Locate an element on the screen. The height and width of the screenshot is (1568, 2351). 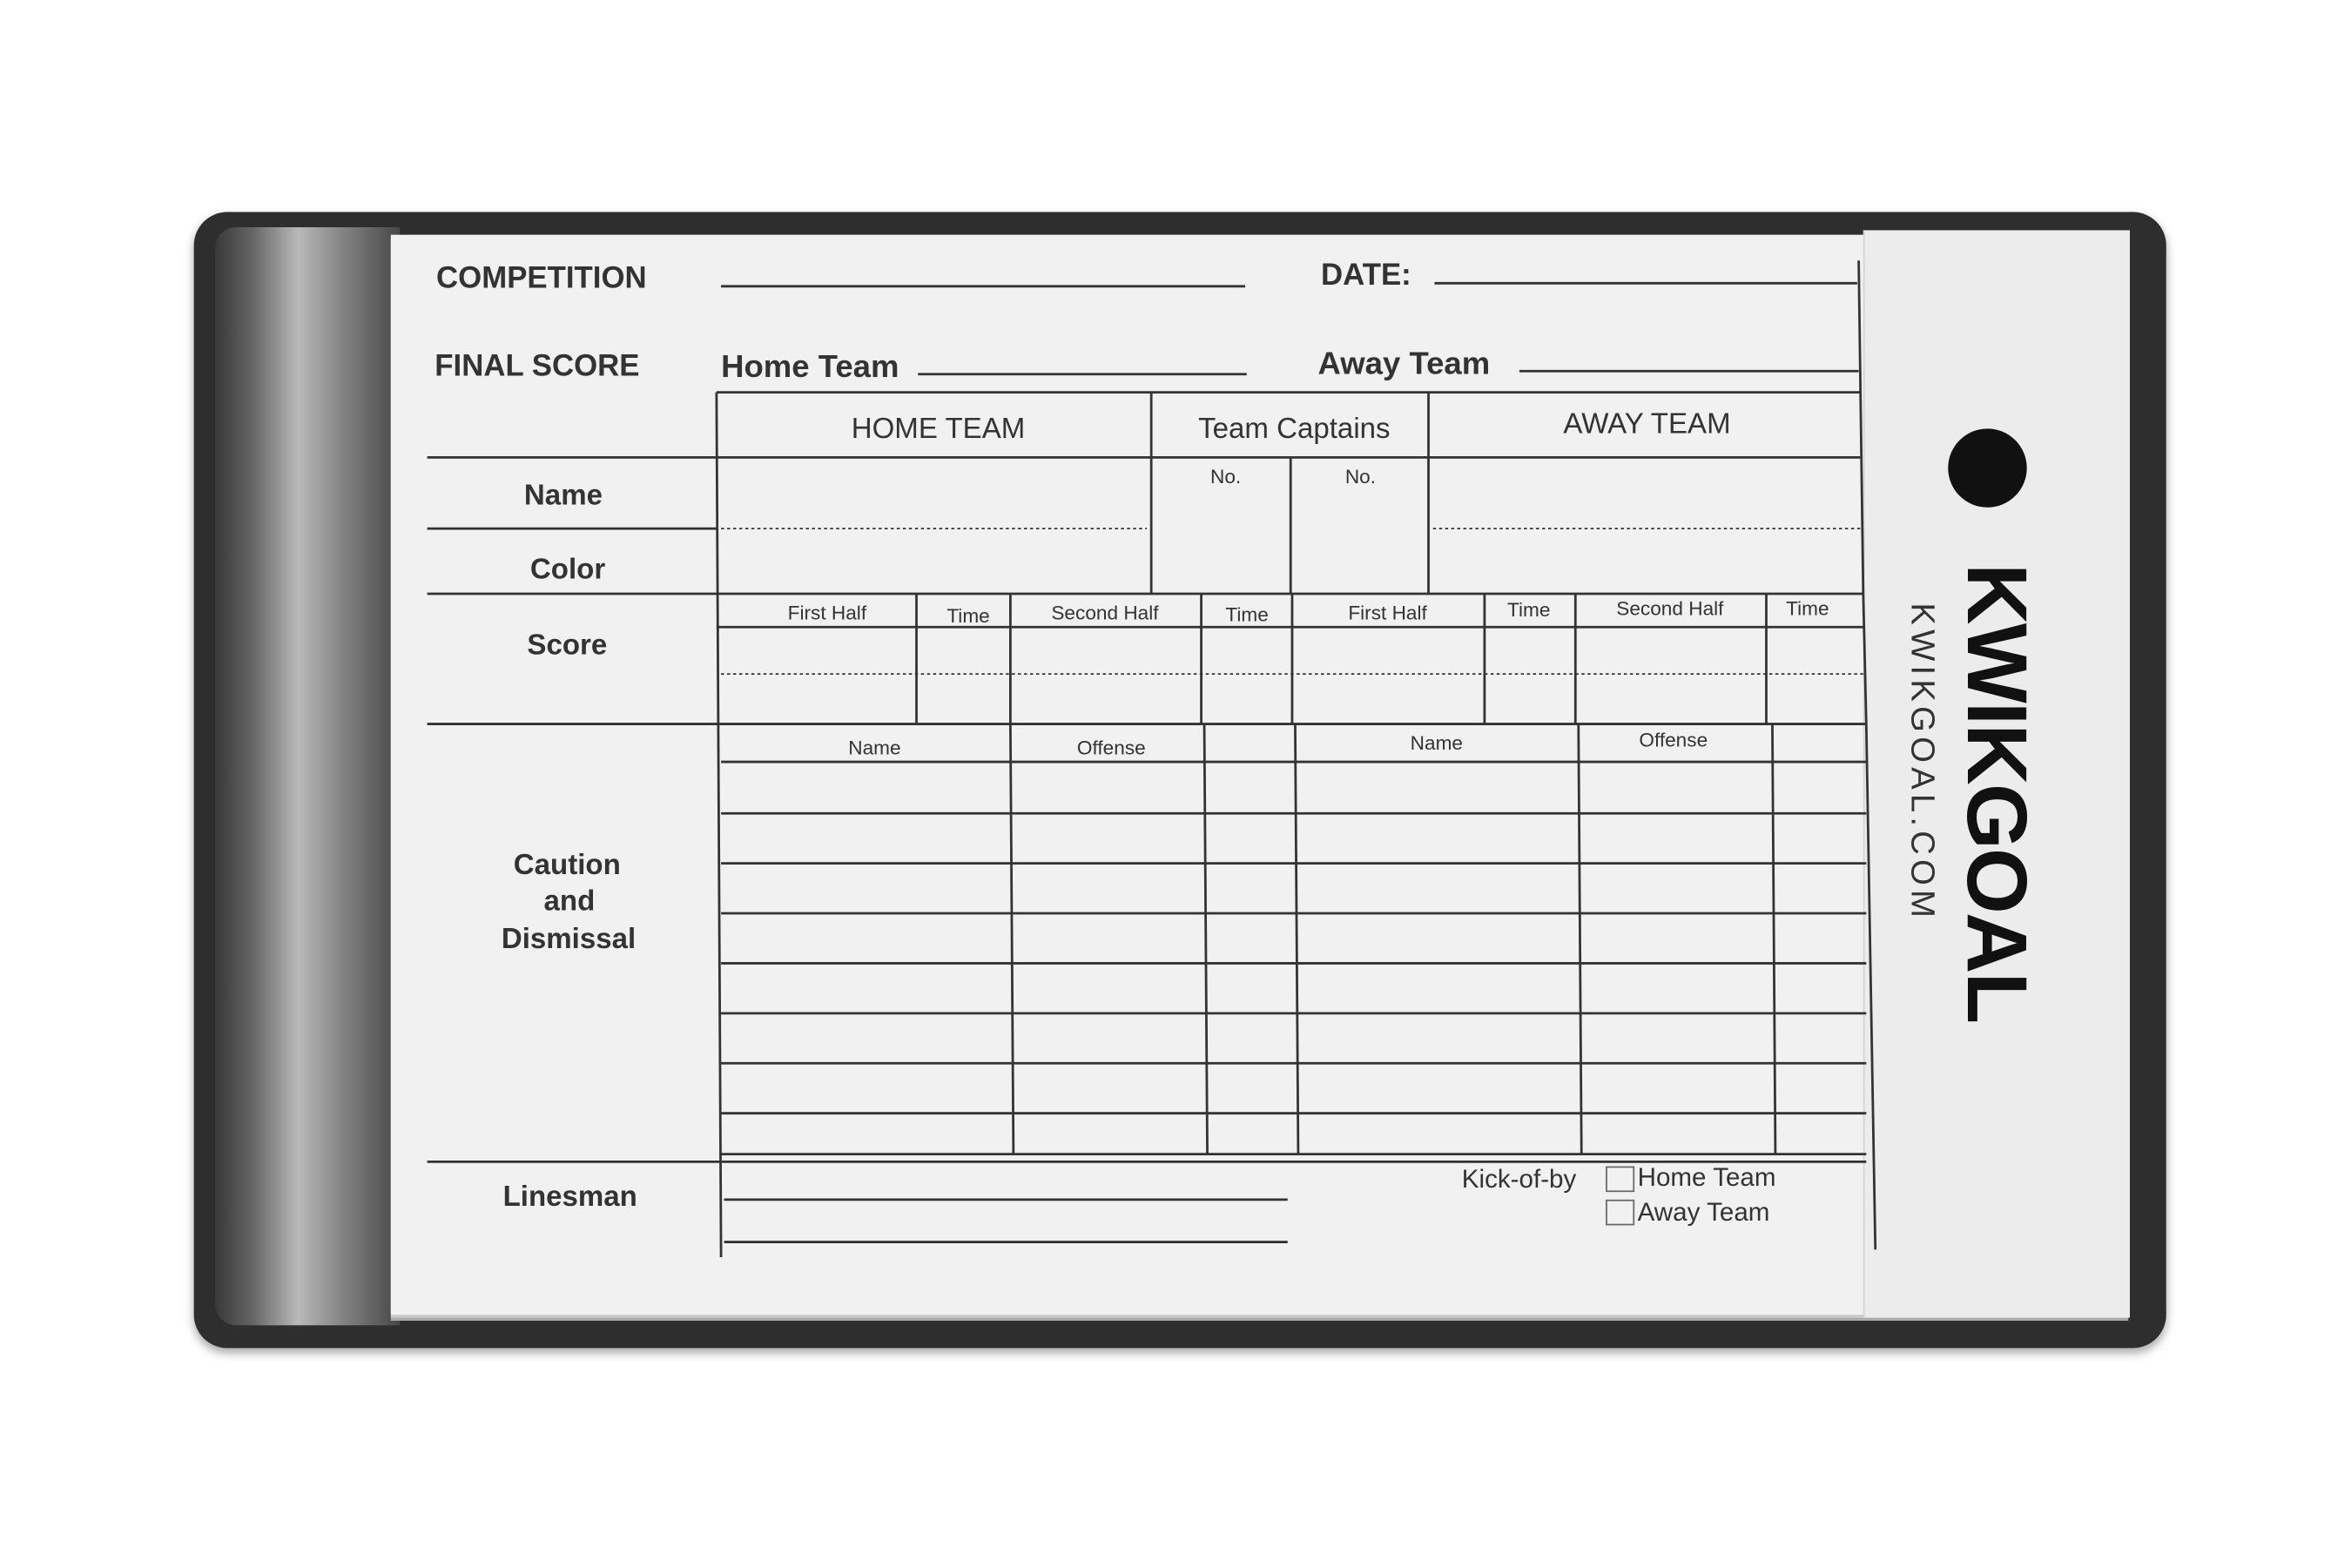
name-row-label: Name is located at coordinates (563, 496).